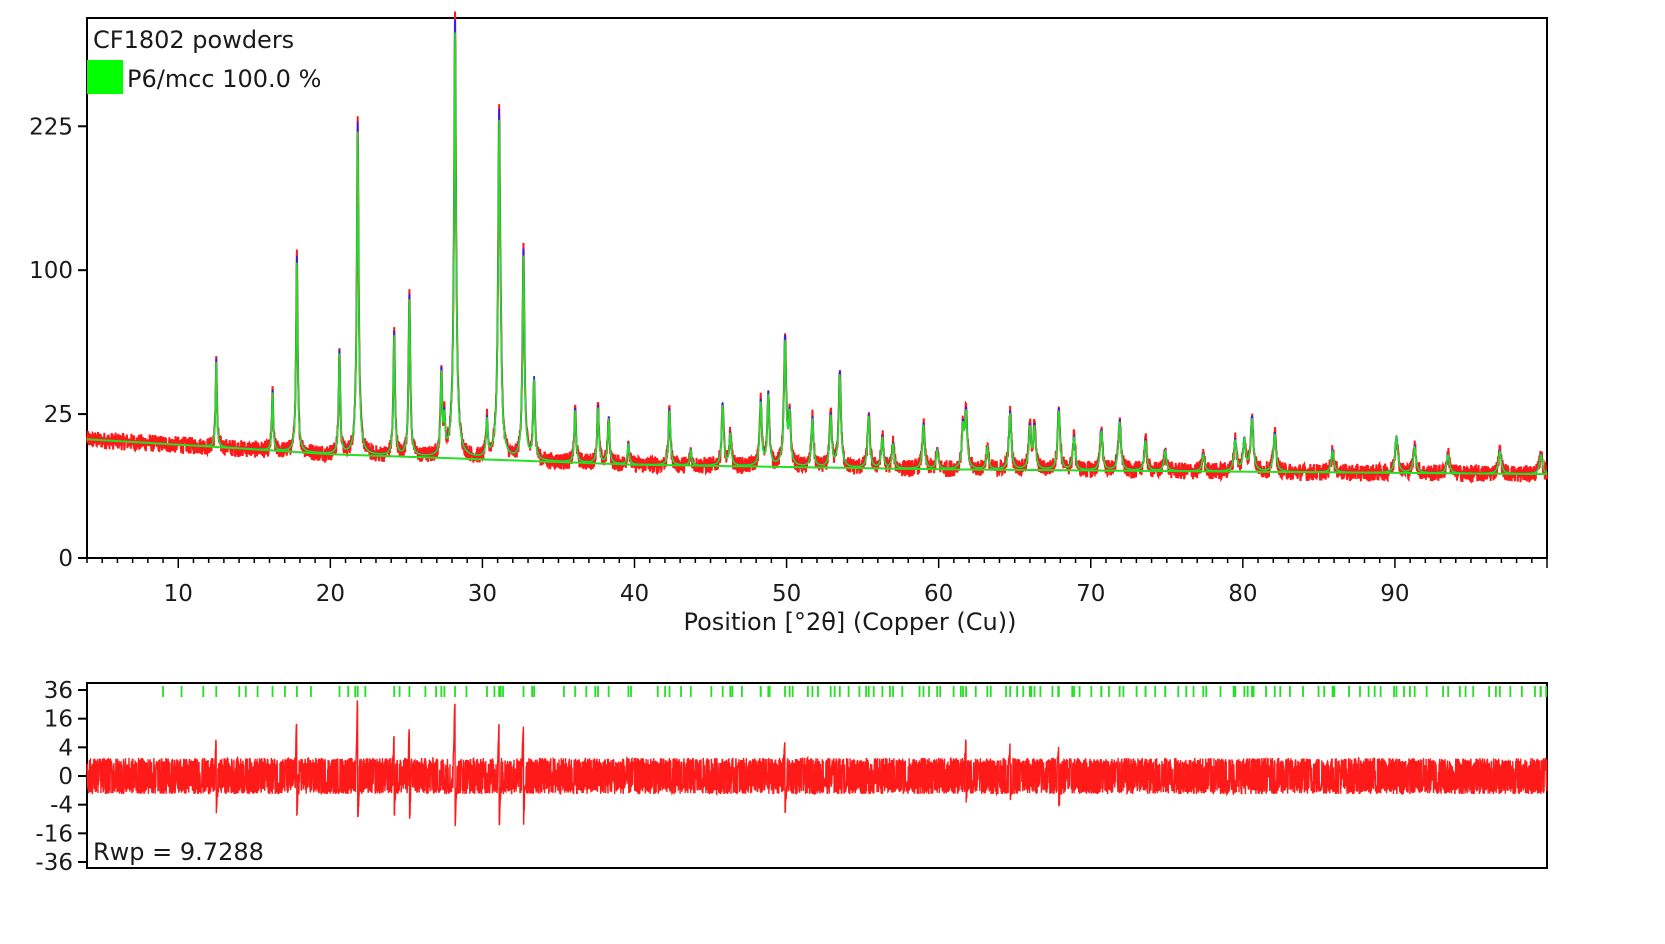 The width and height of the screenshot is (1665, 944). I want to click on x-tick-label: 50, so click(786, 594).